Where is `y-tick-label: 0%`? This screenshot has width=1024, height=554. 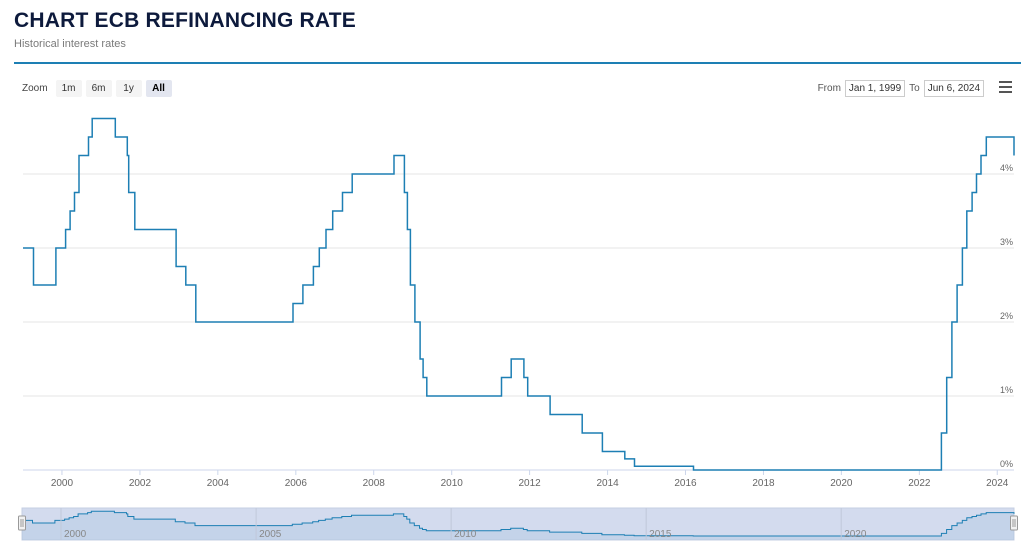
y-tick-label: 0% is located at coordinates (1006, 464).